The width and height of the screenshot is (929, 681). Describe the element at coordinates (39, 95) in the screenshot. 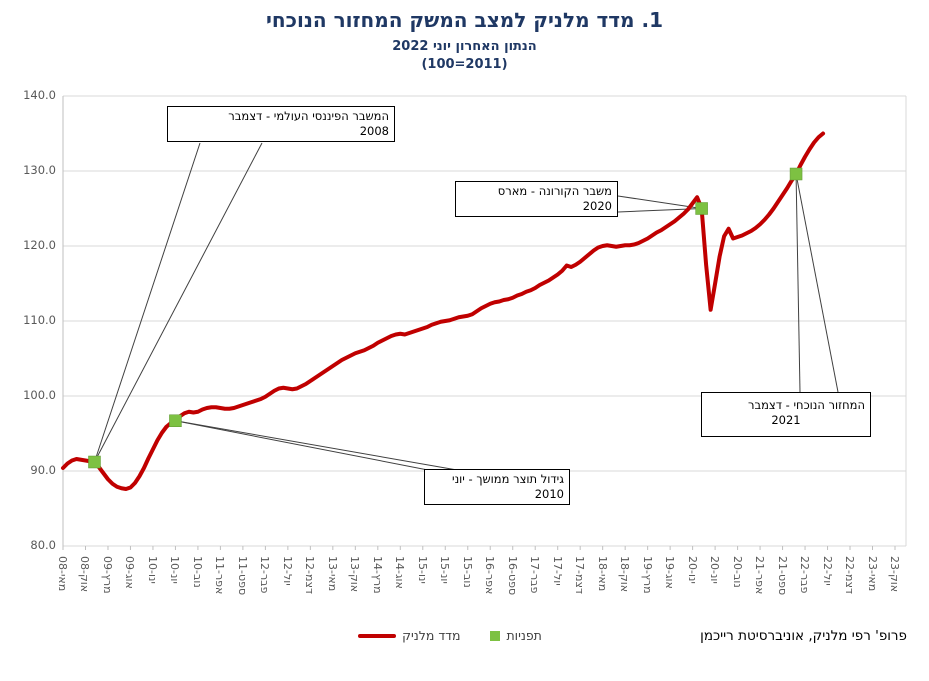

I see `y-axis-label: 140.0` at that location.